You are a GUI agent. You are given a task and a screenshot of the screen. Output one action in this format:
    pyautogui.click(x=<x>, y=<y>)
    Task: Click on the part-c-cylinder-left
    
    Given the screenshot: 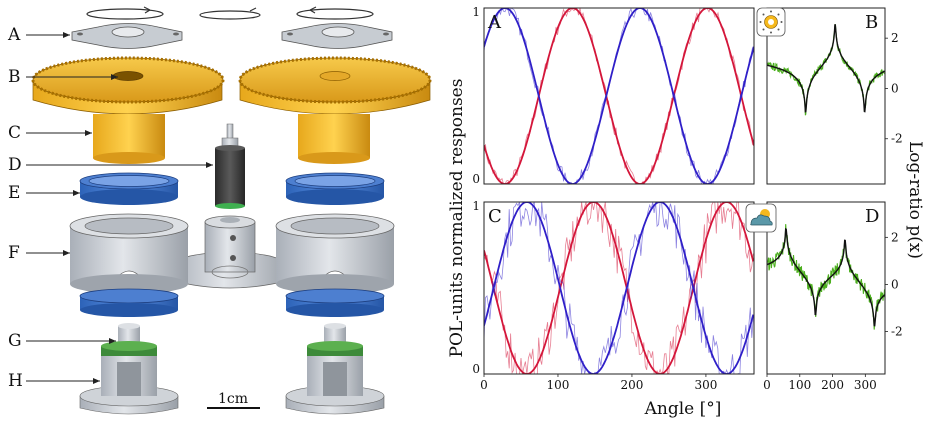 What is the action you would take?
    pyautogui.click(x=129, y=139)
    